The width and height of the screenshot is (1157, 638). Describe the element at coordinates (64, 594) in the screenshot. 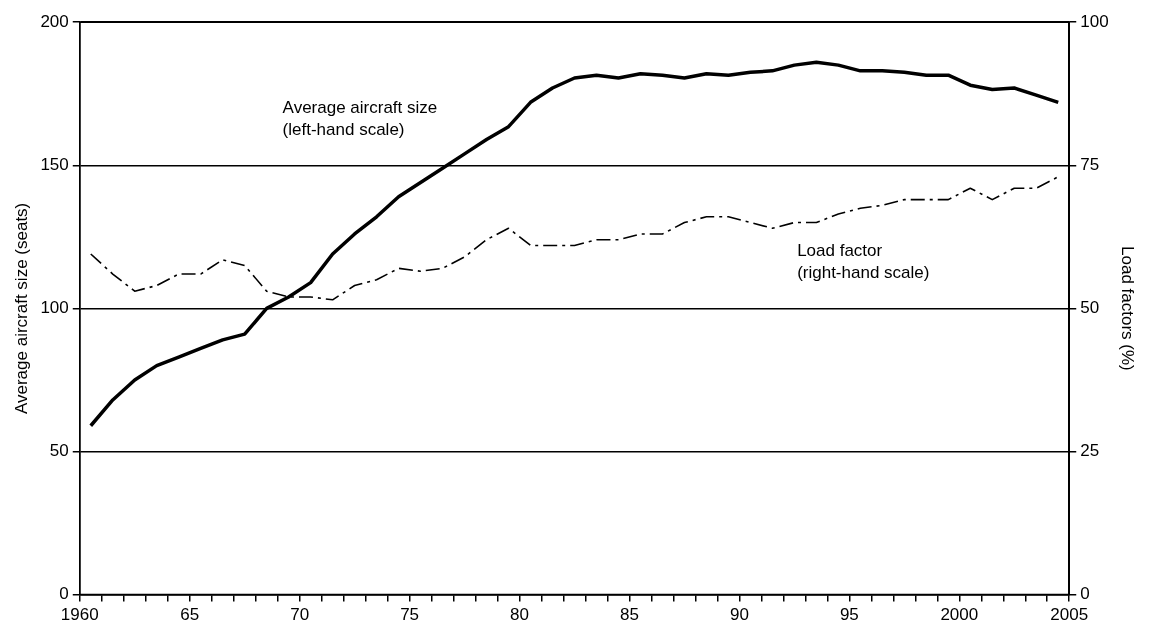

I see `y-tick-label: 0` at that location.